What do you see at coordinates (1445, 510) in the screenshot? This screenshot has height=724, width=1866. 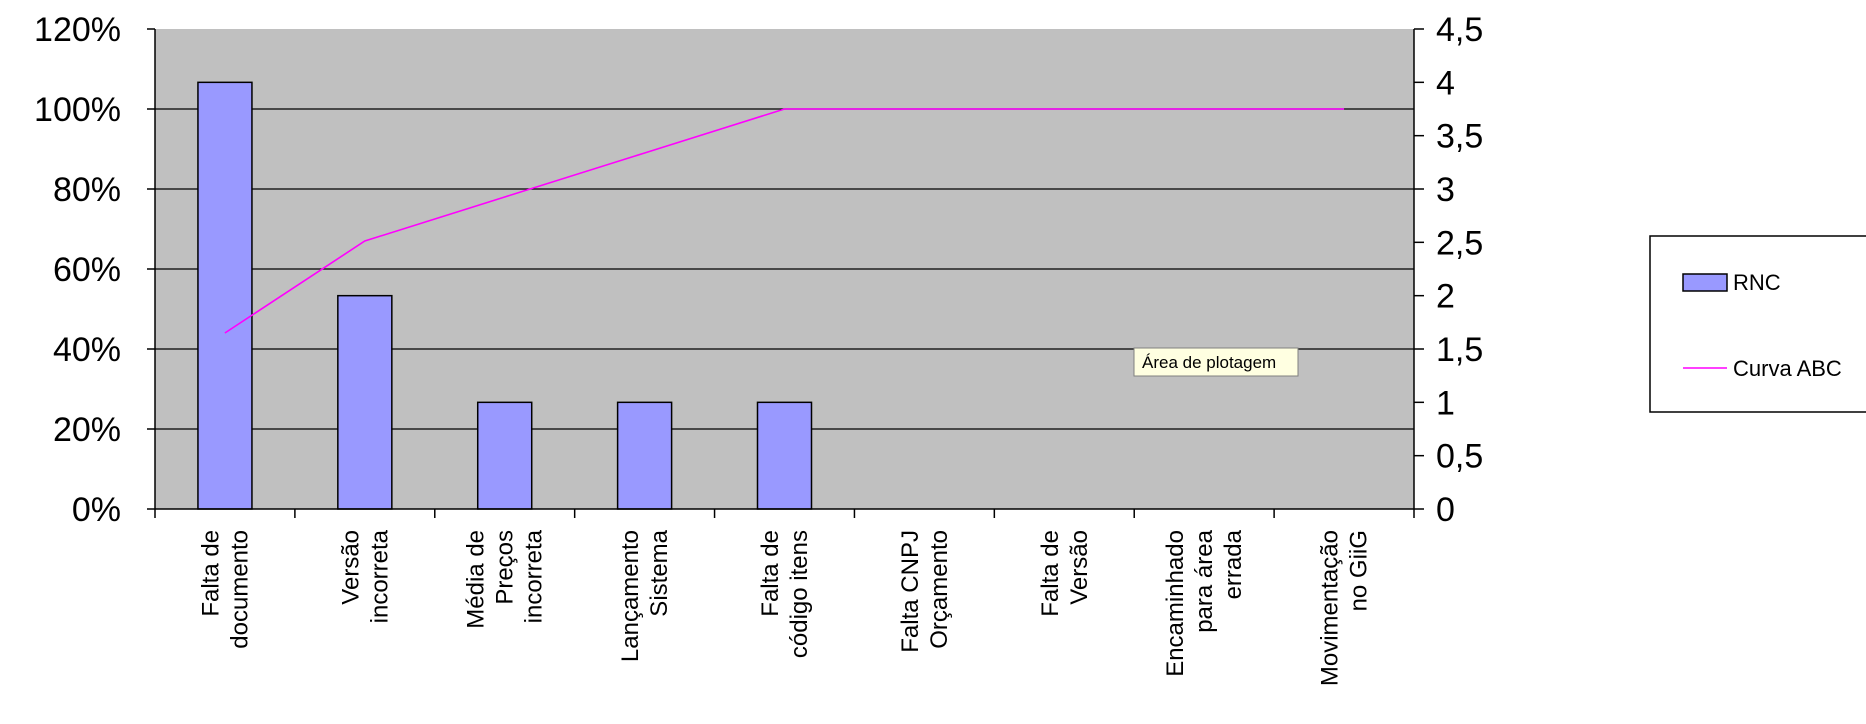 I see `right-axis-tick-label: 0` at bounding box center [1445, 510].